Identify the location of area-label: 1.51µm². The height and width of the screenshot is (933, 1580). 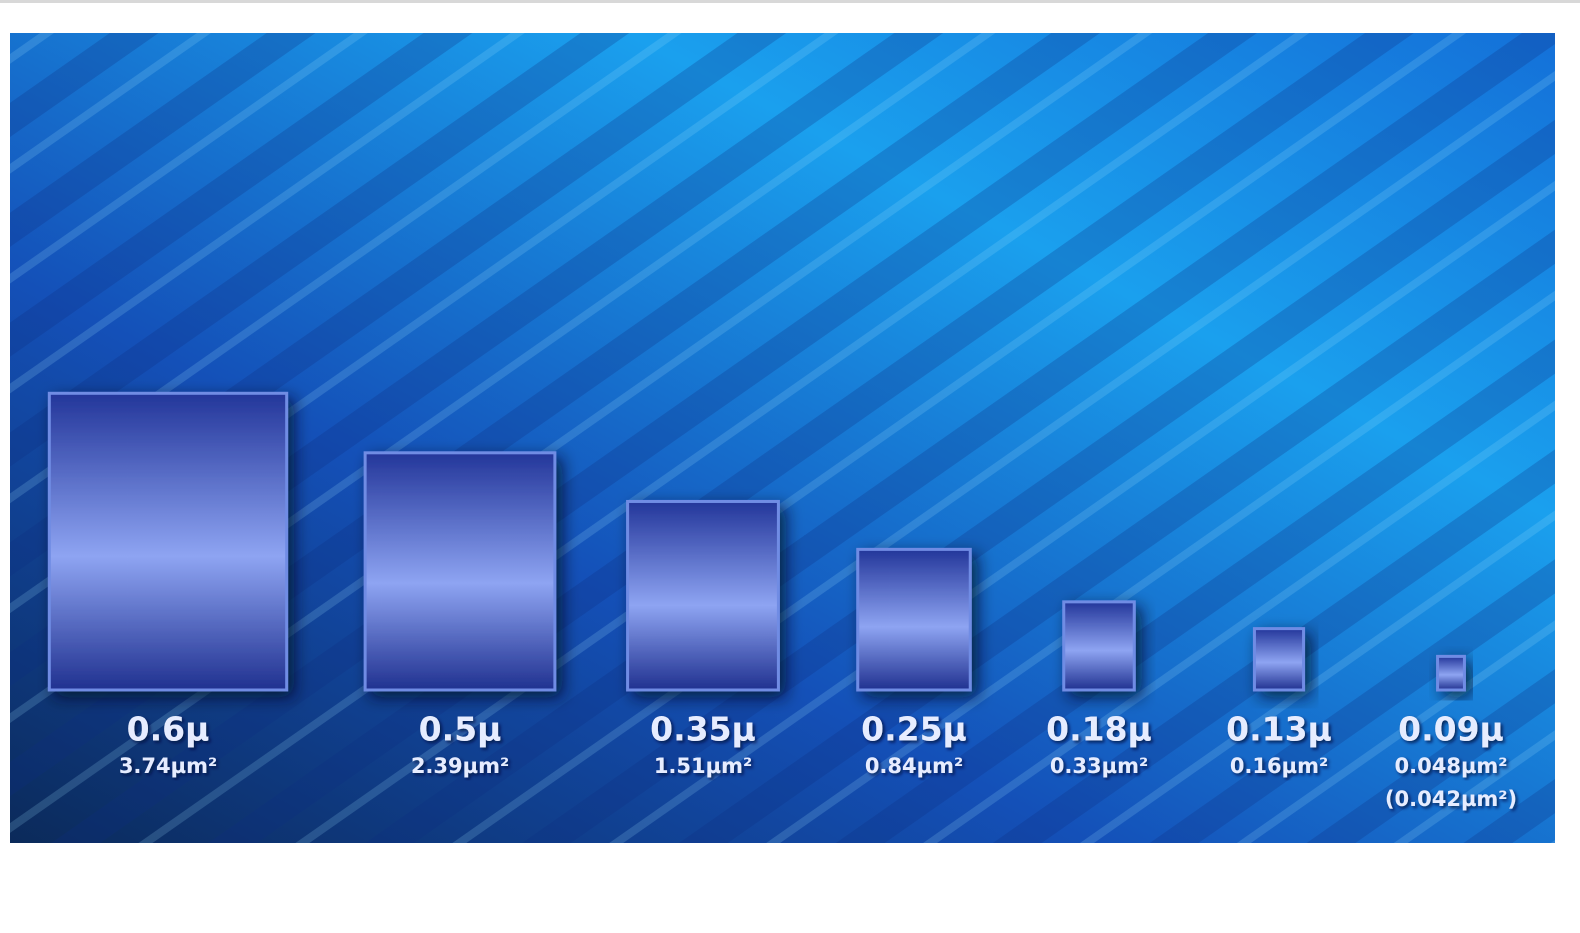
(703, 766).